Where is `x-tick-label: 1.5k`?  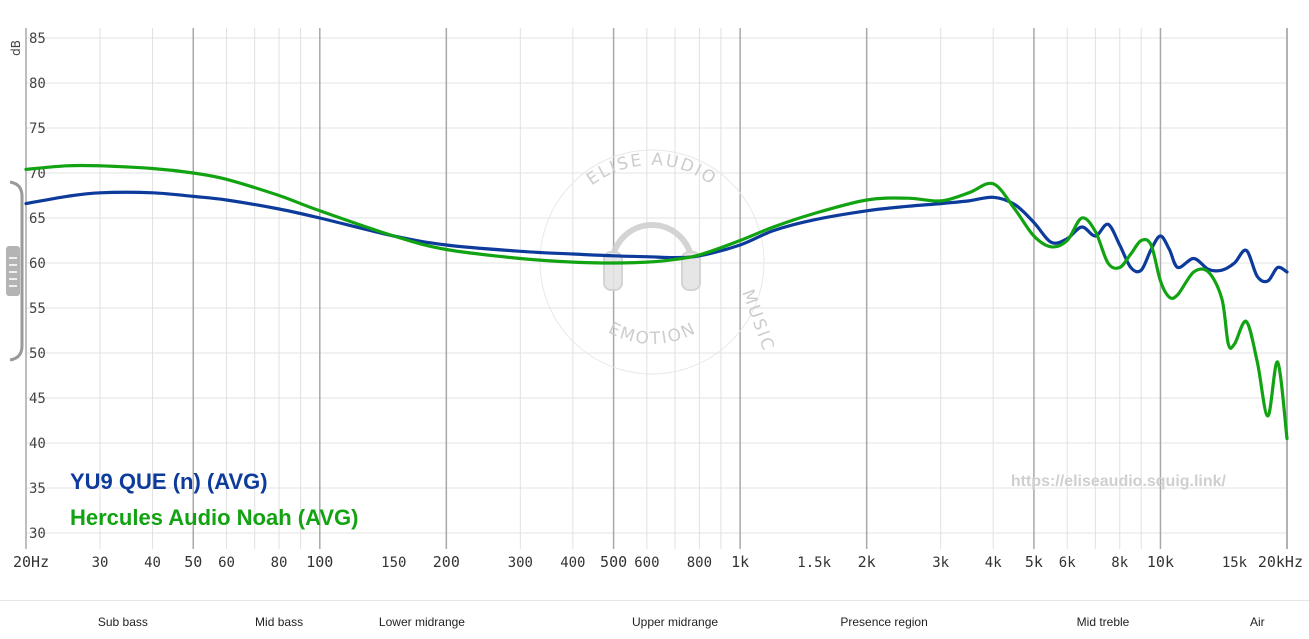 x-tick-label: 1.5k is located at coordinates (814, 563).